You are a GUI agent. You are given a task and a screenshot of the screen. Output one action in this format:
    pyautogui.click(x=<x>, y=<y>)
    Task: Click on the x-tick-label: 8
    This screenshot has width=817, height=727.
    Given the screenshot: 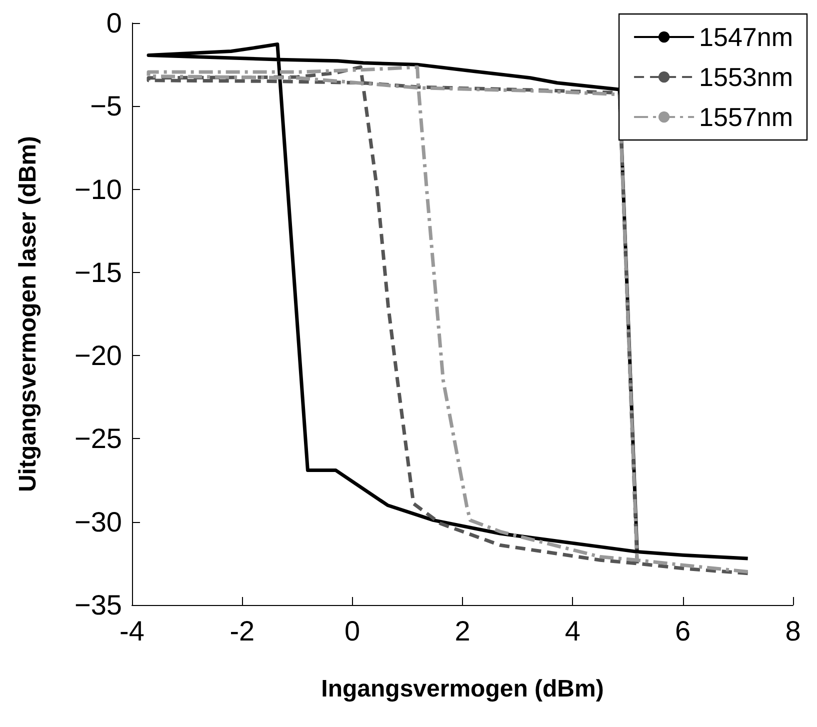 What is the action you would take?
    pyautogui.click(x=793, y=631)
    